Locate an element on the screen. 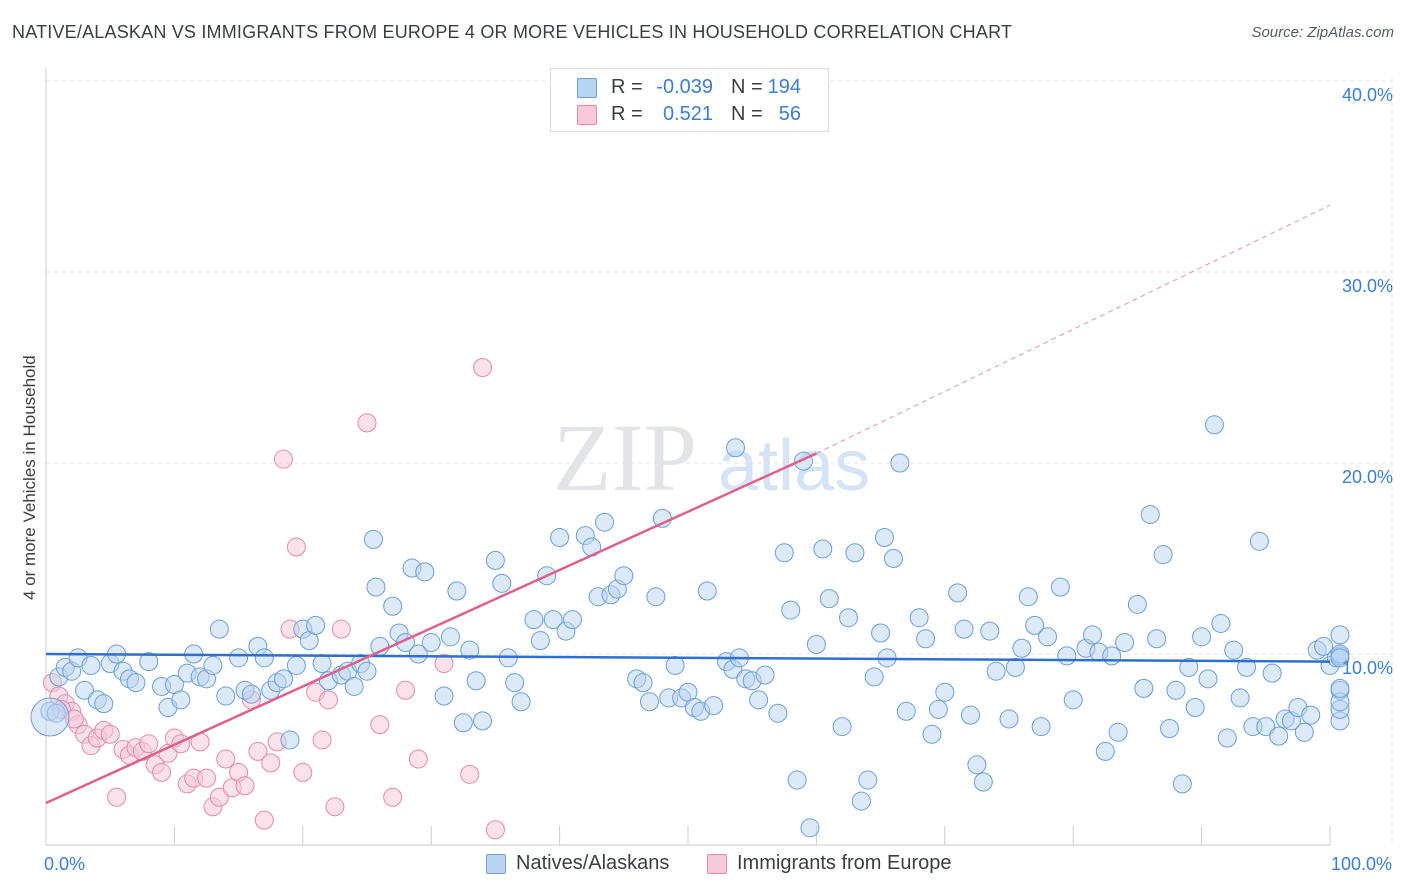  source-label: Source: ZipAtlas.com is located at coordinates (1322, 32).